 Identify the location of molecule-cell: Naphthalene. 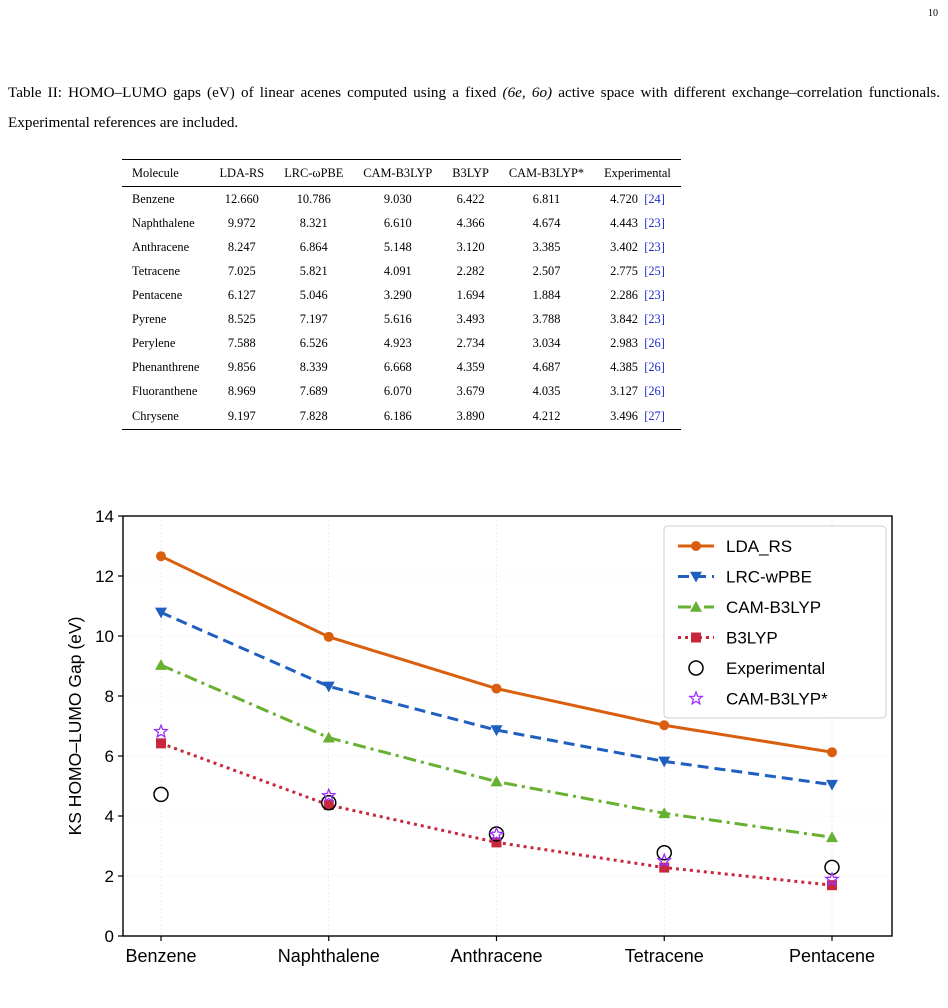
(163, 222).